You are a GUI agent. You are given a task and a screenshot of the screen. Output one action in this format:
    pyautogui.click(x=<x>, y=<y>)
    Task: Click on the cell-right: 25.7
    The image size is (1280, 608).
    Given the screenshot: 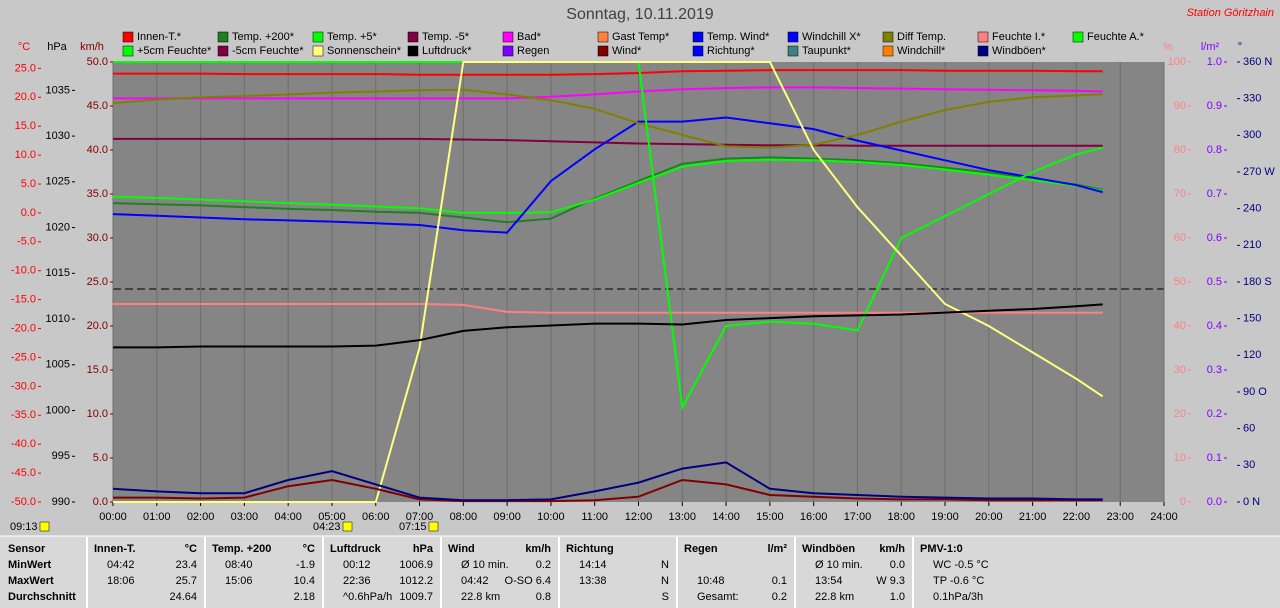 What is the action you would take?
    pyautogui.click(x=186, y=581)
    